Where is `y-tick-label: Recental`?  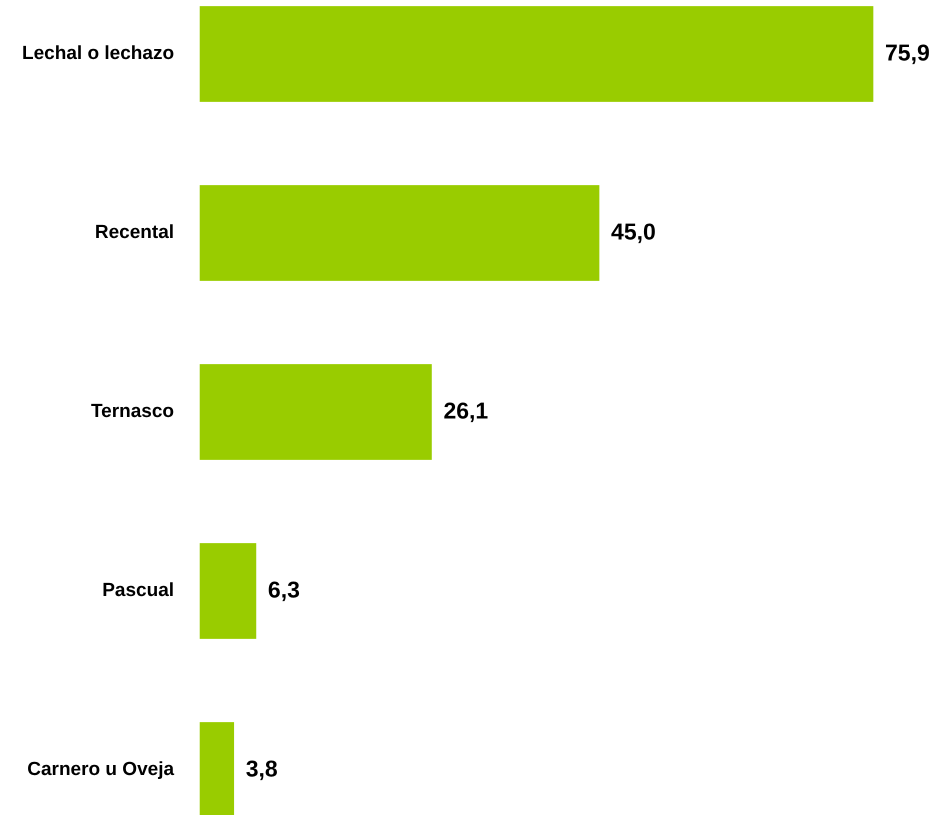
y-tick-label: Recental is located at coordinates (134, 233).